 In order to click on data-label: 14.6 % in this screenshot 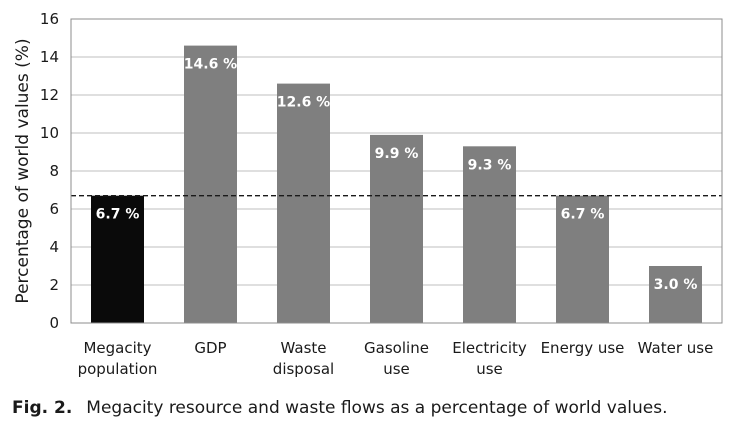, I will do `click(210, 65)`.